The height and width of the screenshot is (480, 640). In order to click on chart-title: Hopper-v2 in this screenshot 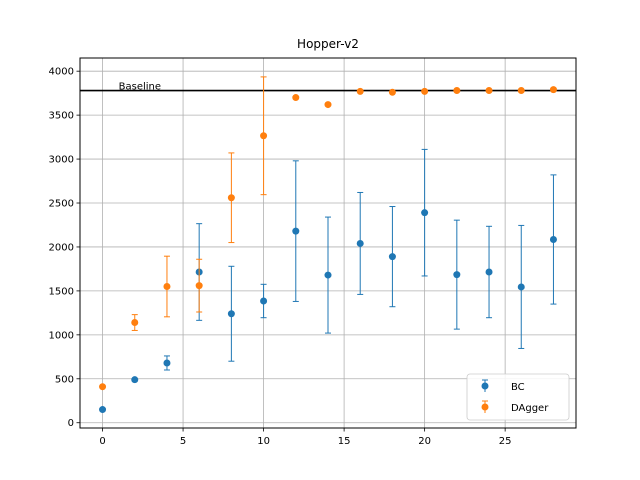, I will do `click(328, 44)`.